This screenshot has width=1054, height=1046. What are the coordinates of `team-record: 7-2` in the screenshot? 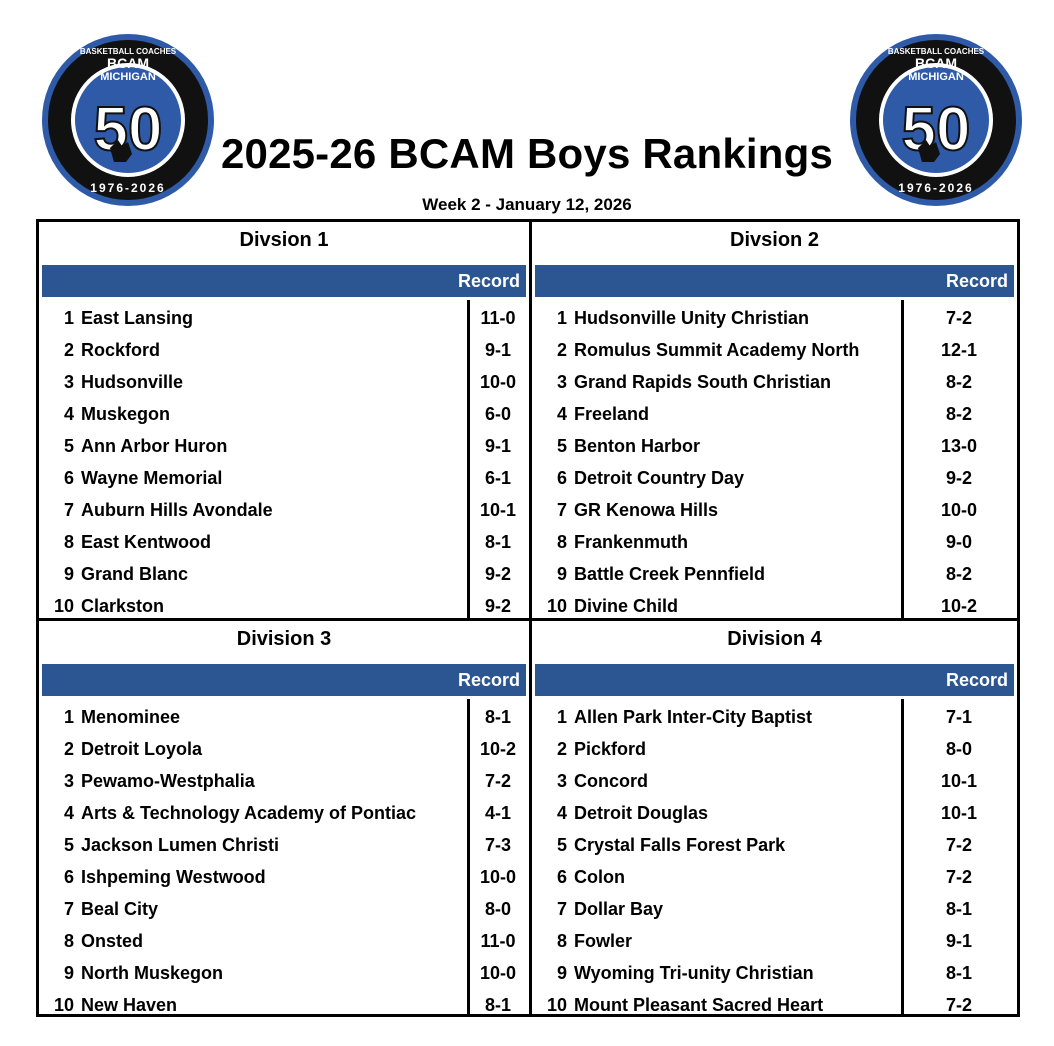 It's located at (958, 318).